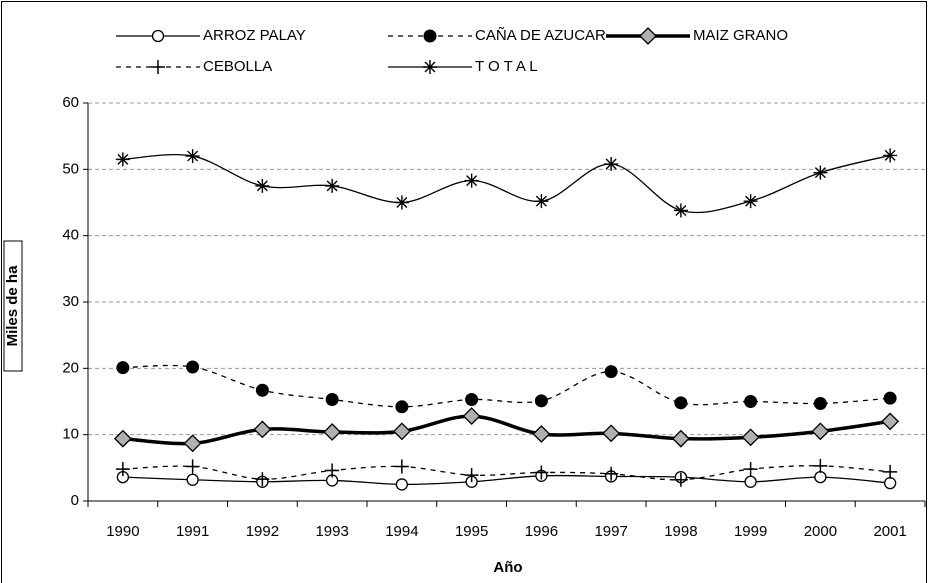 The image size is (928, 583). Describe the element at coordinates (254, 35) in the screenshot. I see `legend-label: ARROZ PALAY` at that location.